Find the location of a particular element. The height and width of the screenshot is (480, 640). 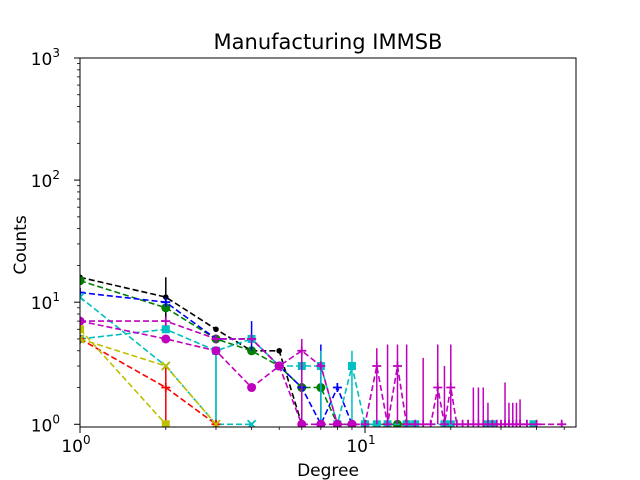

x-tick-exponent: 0 is located at coordinates (87, 440).